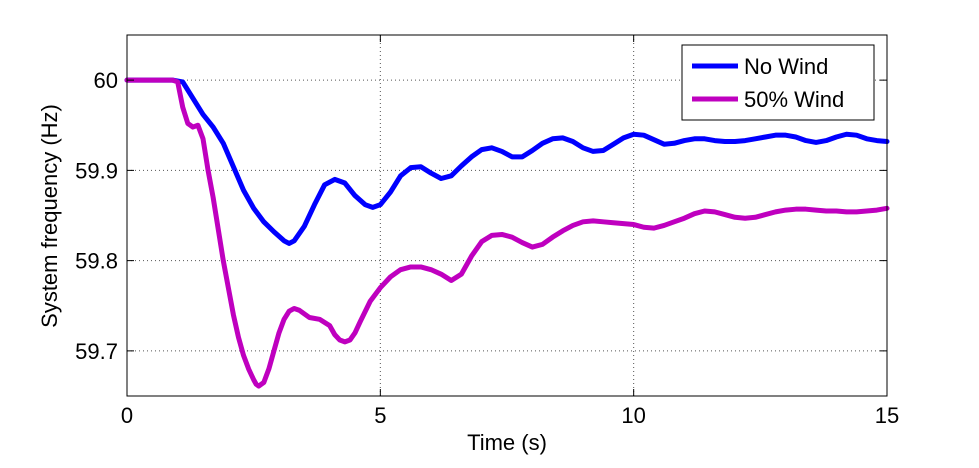 The image size is (979, 468). What do you see at coordinates (127, 415) in the screenshot?
I see `x-tick-label: 0` at bounding box center [127, 415].